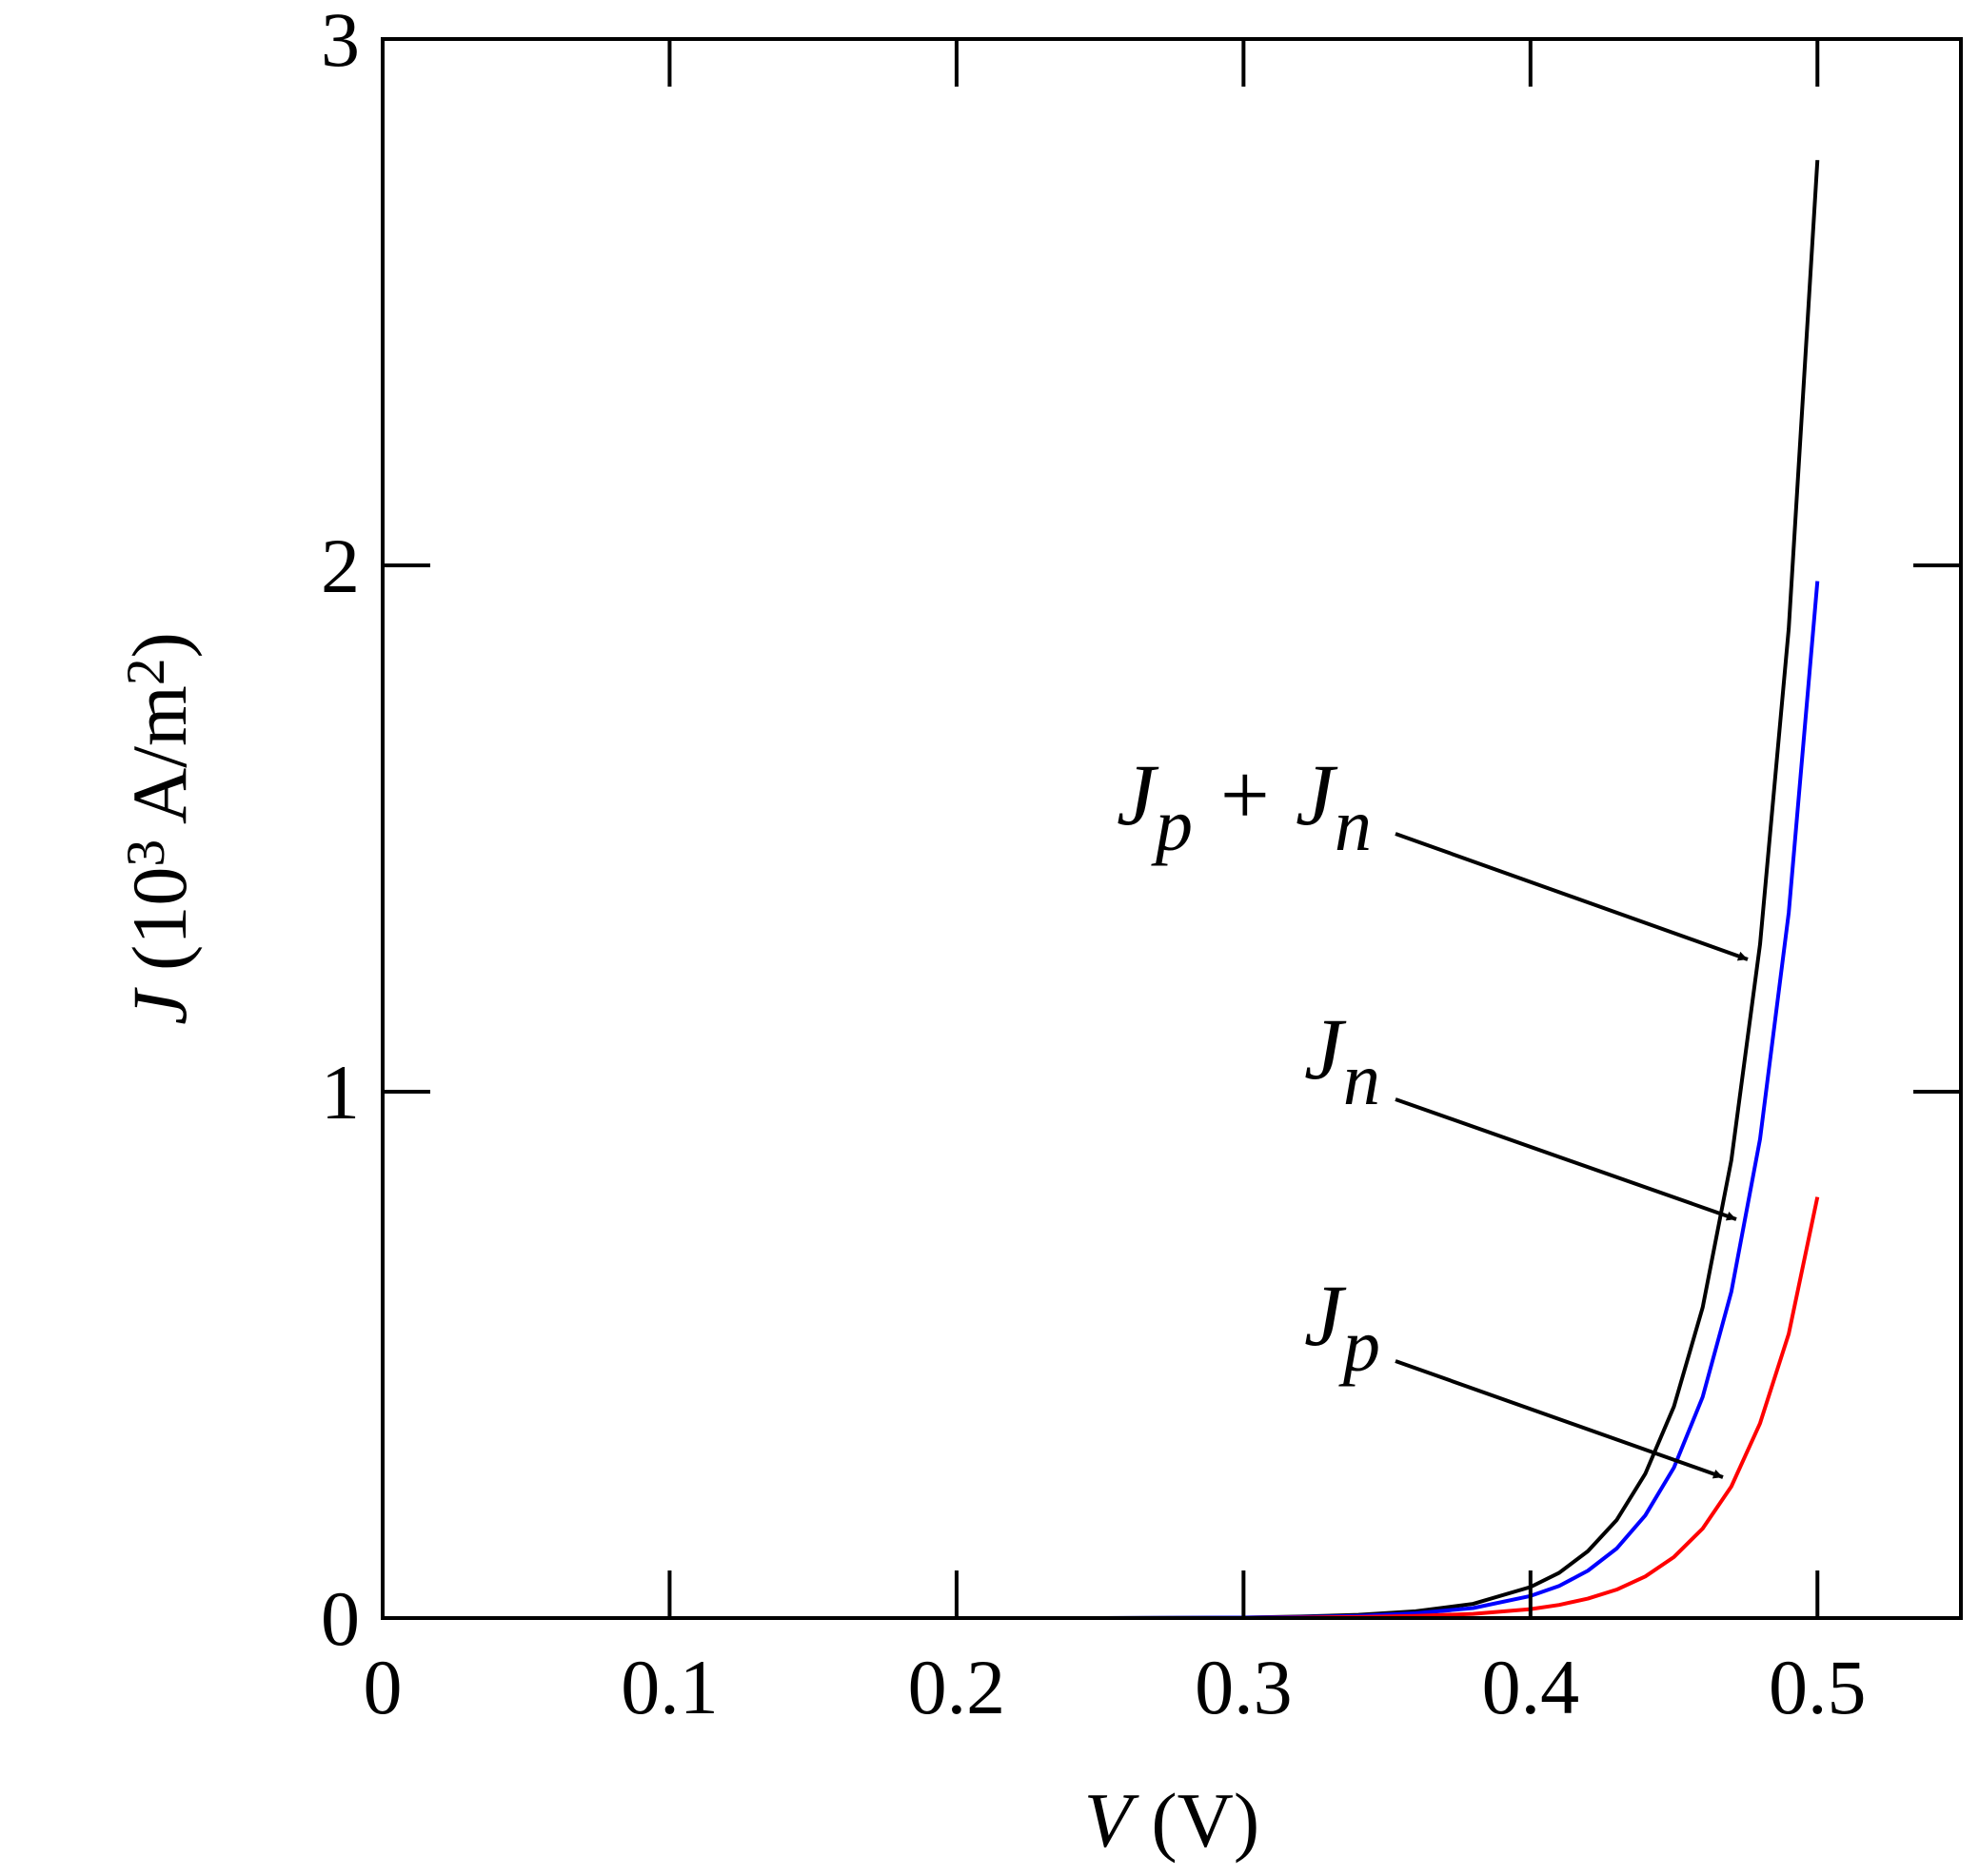  What do you see at coordinates (1818, 1687) in the screenshot?
I see `x-tick-label: 0.5` at bounding box center [1818, 1687].